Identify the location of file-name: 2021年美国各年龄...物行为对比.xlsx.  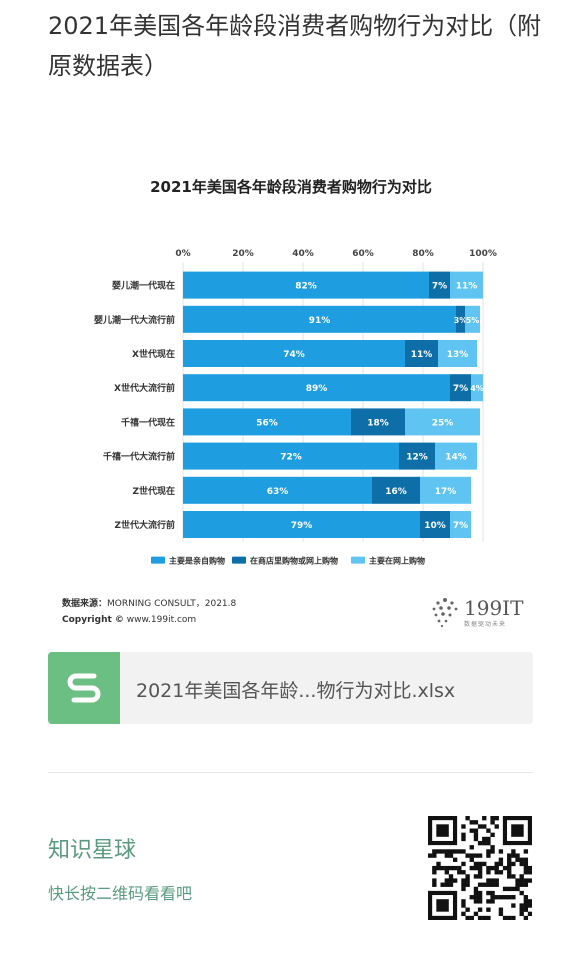
(296, 691).